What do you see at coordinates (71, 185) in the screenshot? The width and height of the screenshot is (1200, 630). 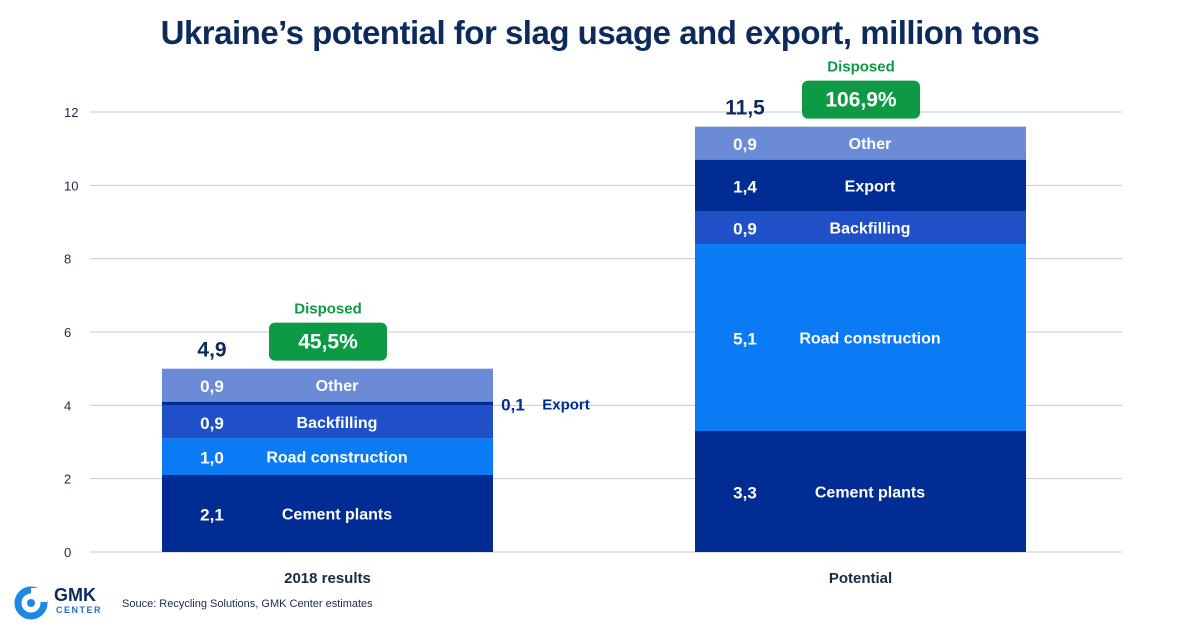 I see `y-tick-label: 10` at bounding box center [71, 185].